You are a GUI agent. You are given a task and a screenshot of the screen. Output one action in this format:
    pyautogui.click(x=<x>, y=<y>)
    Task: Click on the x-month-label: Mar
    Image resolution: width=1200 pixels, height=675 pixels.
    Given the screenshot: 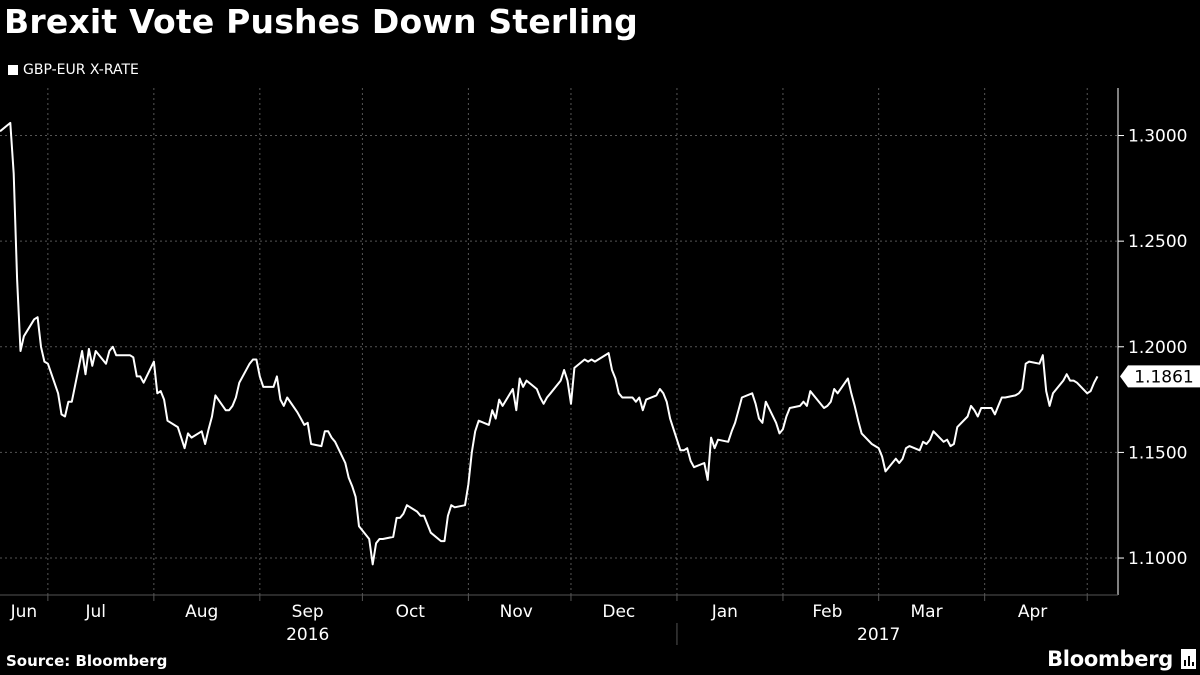 What is the action you would take?
    pyautogui.click(x=926, y=612)
    